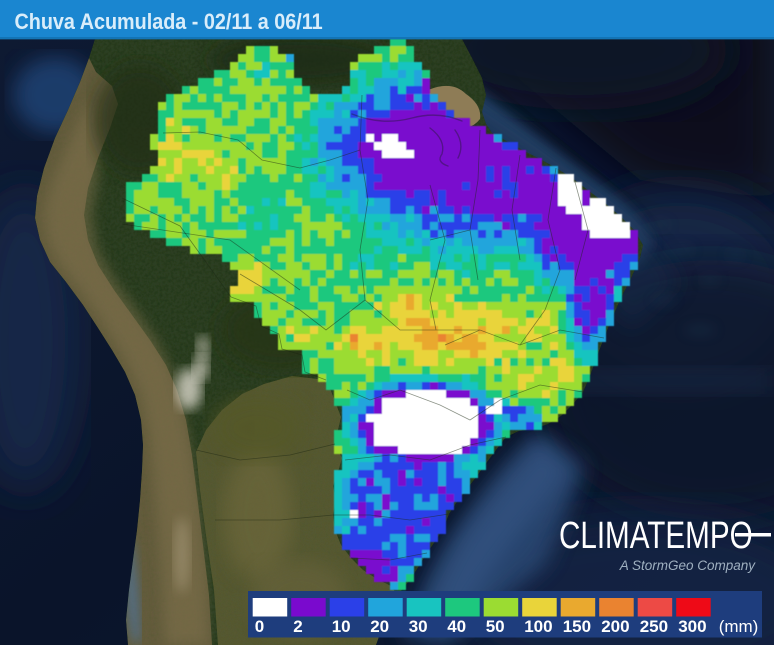 The height and width of the screenshot is (645, 774). I want to click on svg-text: 10, so click(341, 626).